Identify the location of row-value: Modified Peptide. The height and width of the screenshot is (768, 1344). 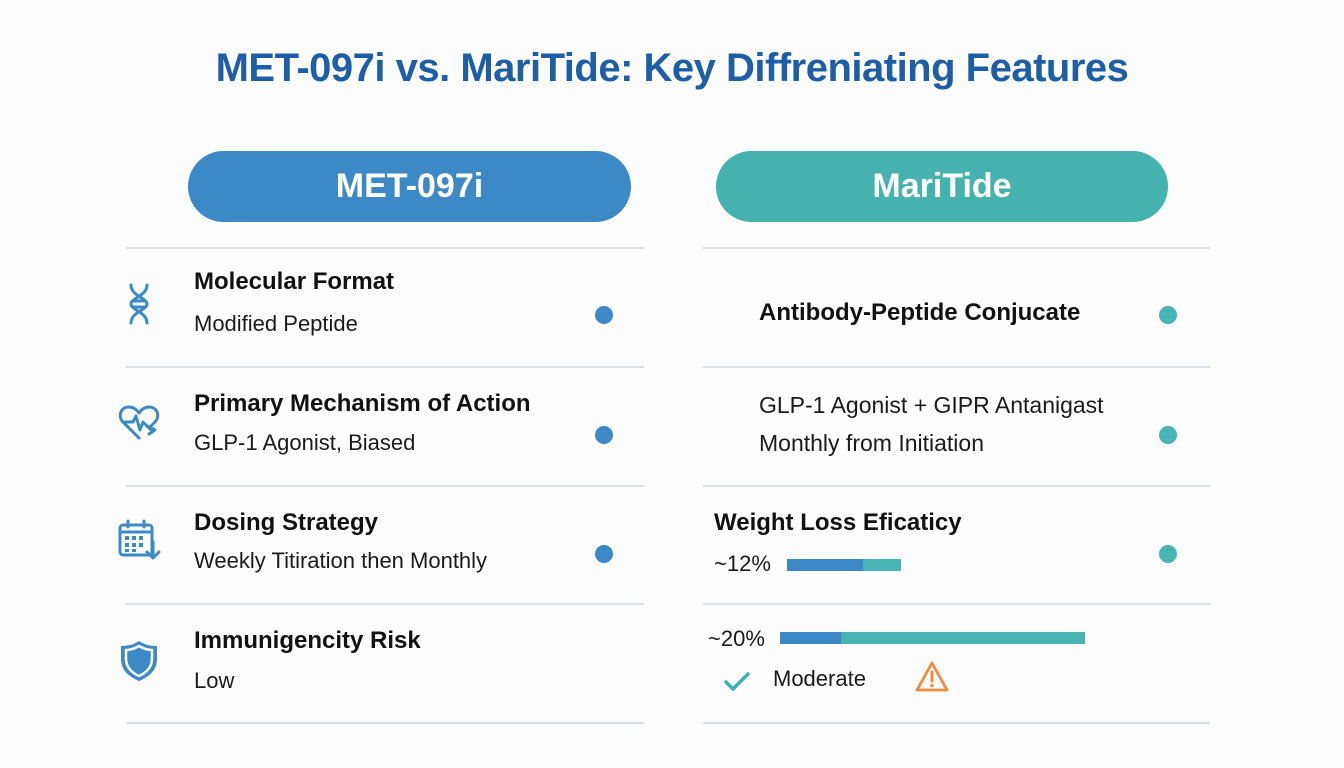
(276, 323).